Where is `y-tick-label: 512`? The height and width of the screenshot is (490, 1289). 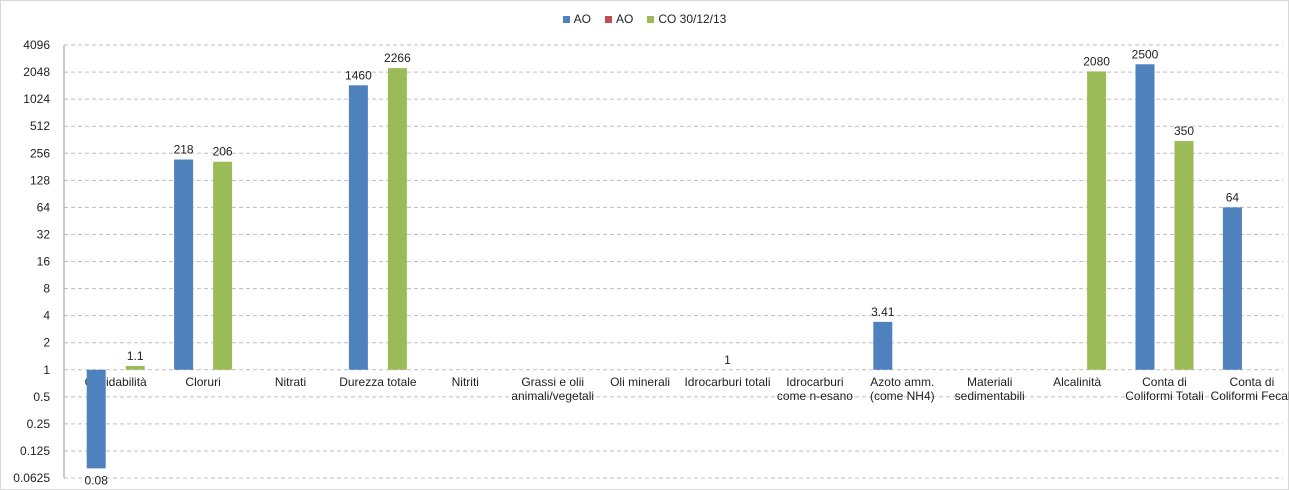
y-tick-label: 512 is located at coordinates (40, 126).